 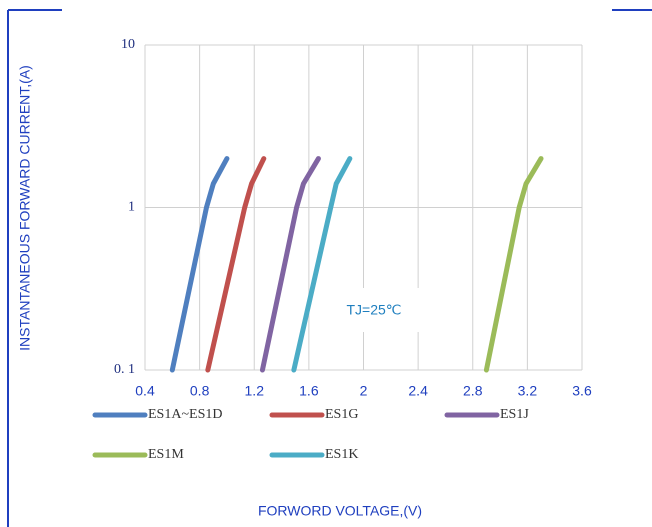 What do you see at coordinates (473, 391) in the screenshot?
I see `x-tick-label: 2.8` at bounding box center [473, 391].